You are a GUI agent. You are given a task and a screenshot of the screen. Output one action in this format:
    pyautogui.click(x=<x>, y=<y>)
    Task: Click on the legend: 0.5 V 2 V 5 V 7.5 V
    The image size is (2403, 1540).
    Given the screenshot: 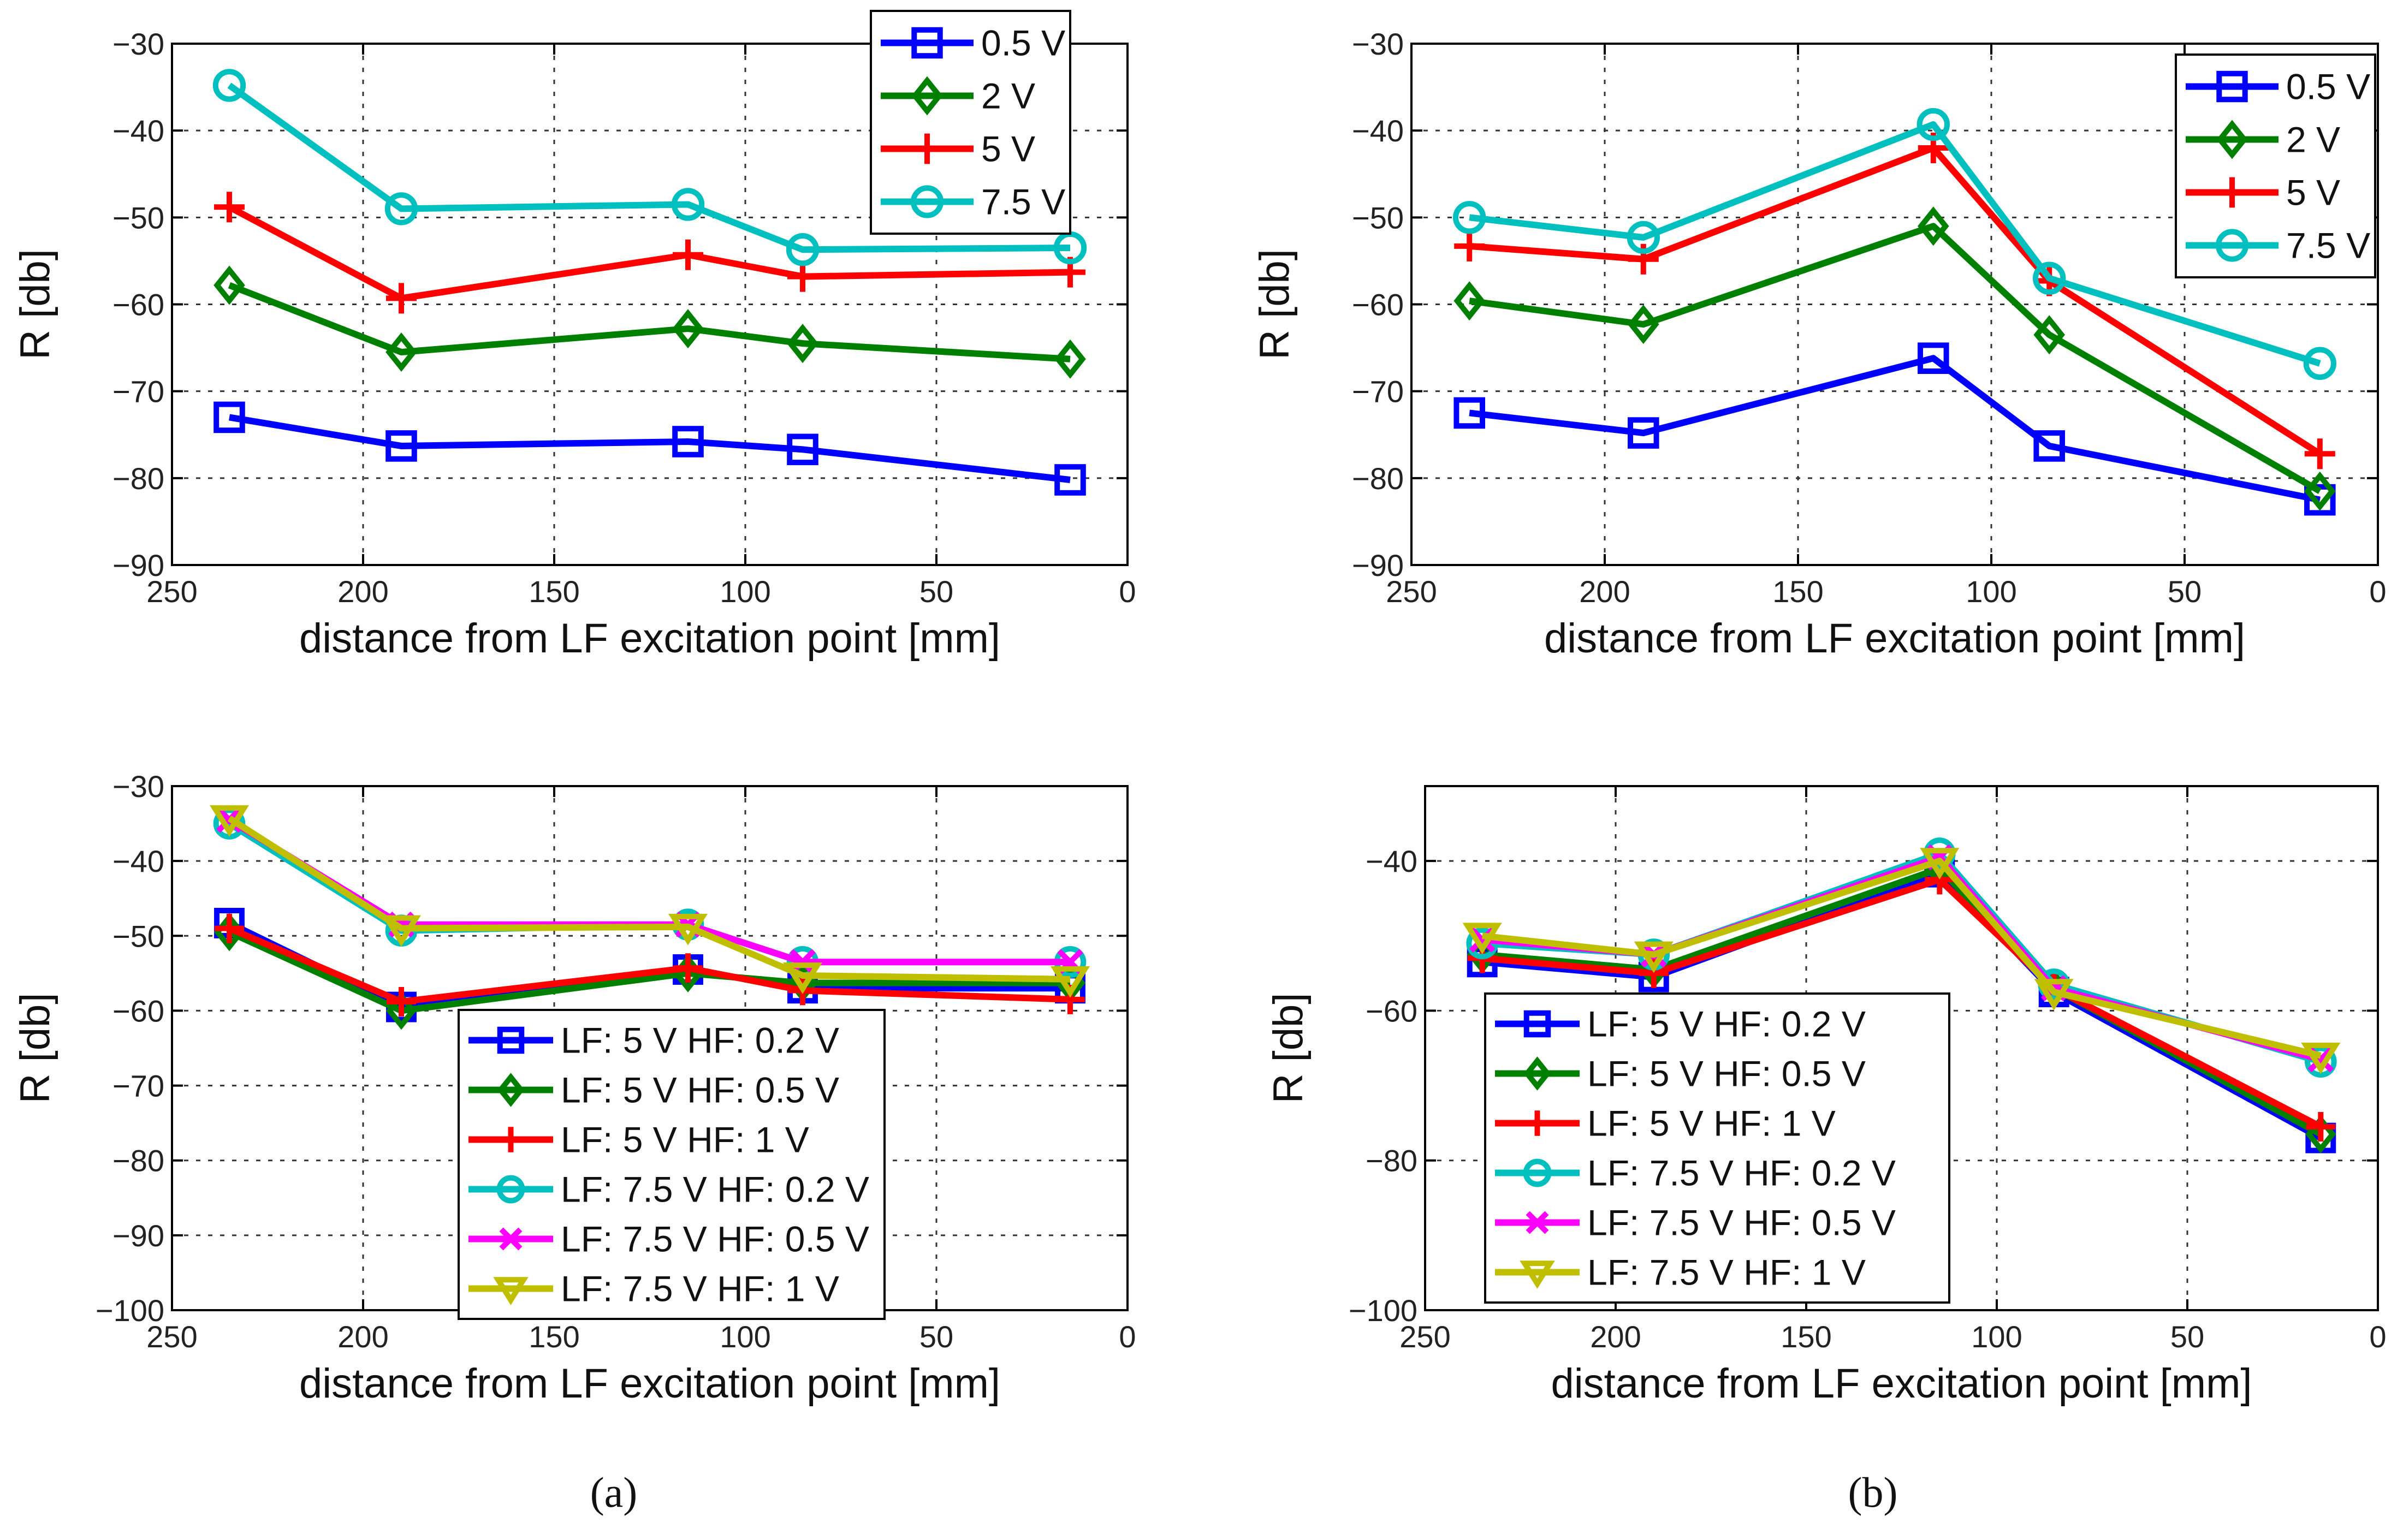 What is the action you would take?
    pyautogui.click(x=2275, y=166)
    